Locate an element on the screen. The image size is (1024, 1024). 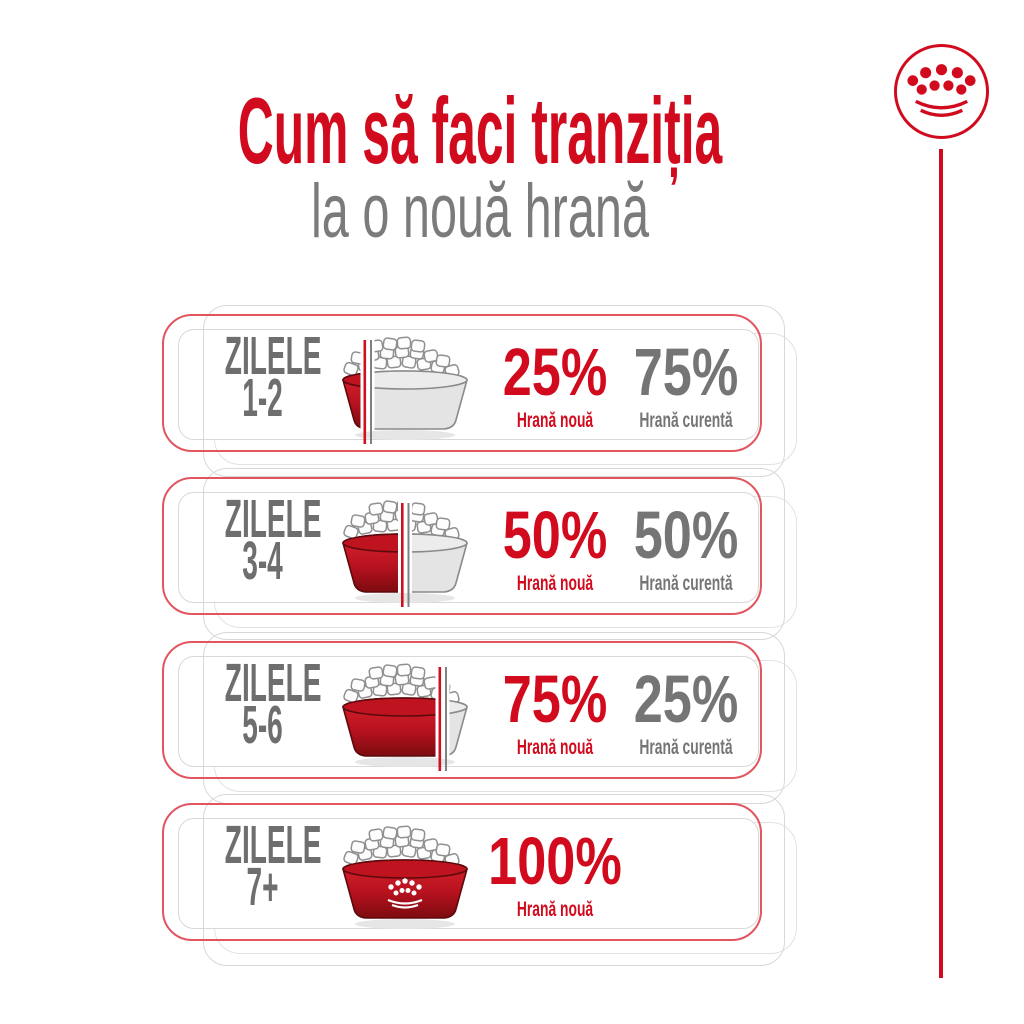
day-block: ZILELE 1-2 is located at coordinates (262, 377).